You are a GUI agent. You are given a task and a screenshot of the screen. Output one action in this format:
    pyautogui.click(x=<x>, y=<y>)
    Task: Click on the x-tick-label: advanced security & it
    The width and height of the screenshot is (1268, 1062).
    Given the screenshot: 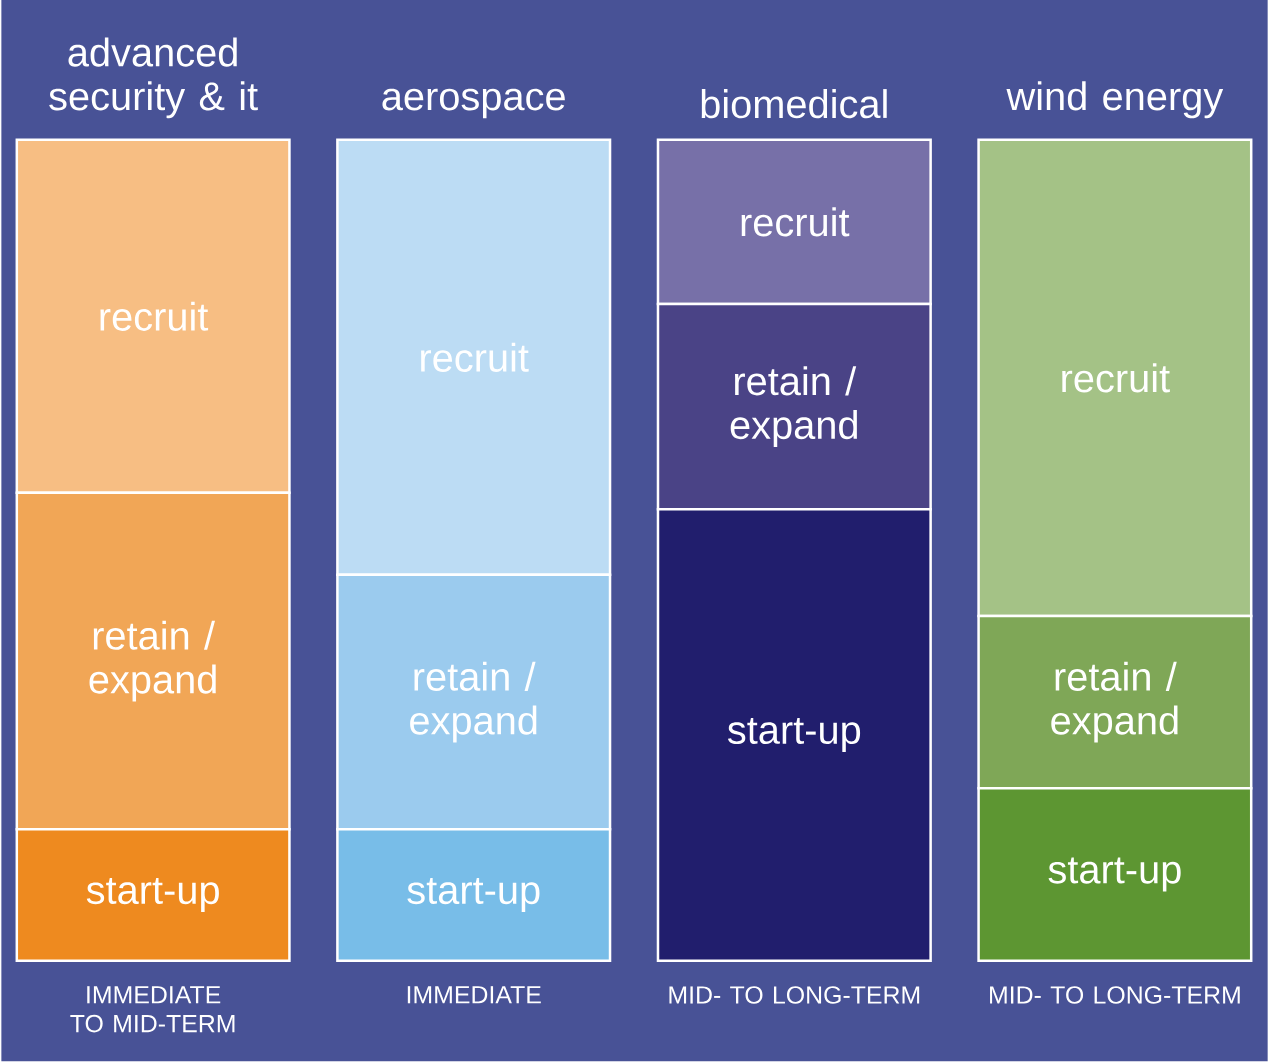 What is the action you would take?
    pyautogui.click(x=153, y=78)
    